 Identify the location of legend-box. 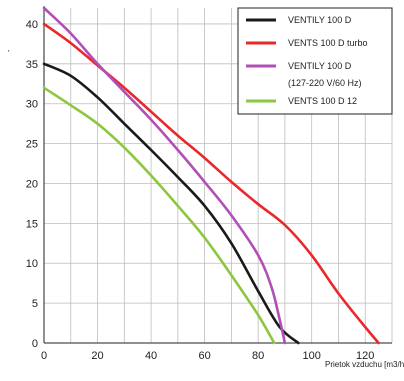
(315, 61).